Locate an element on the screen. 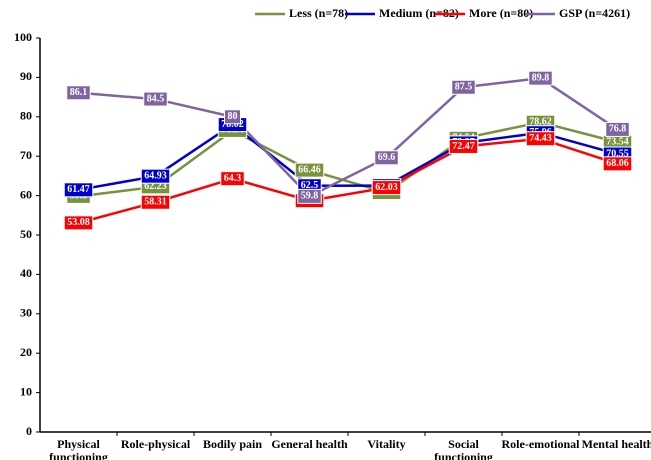 This screenshot has height=460, width=651. data-point: 74.43 is located at coordinates (540, 139).